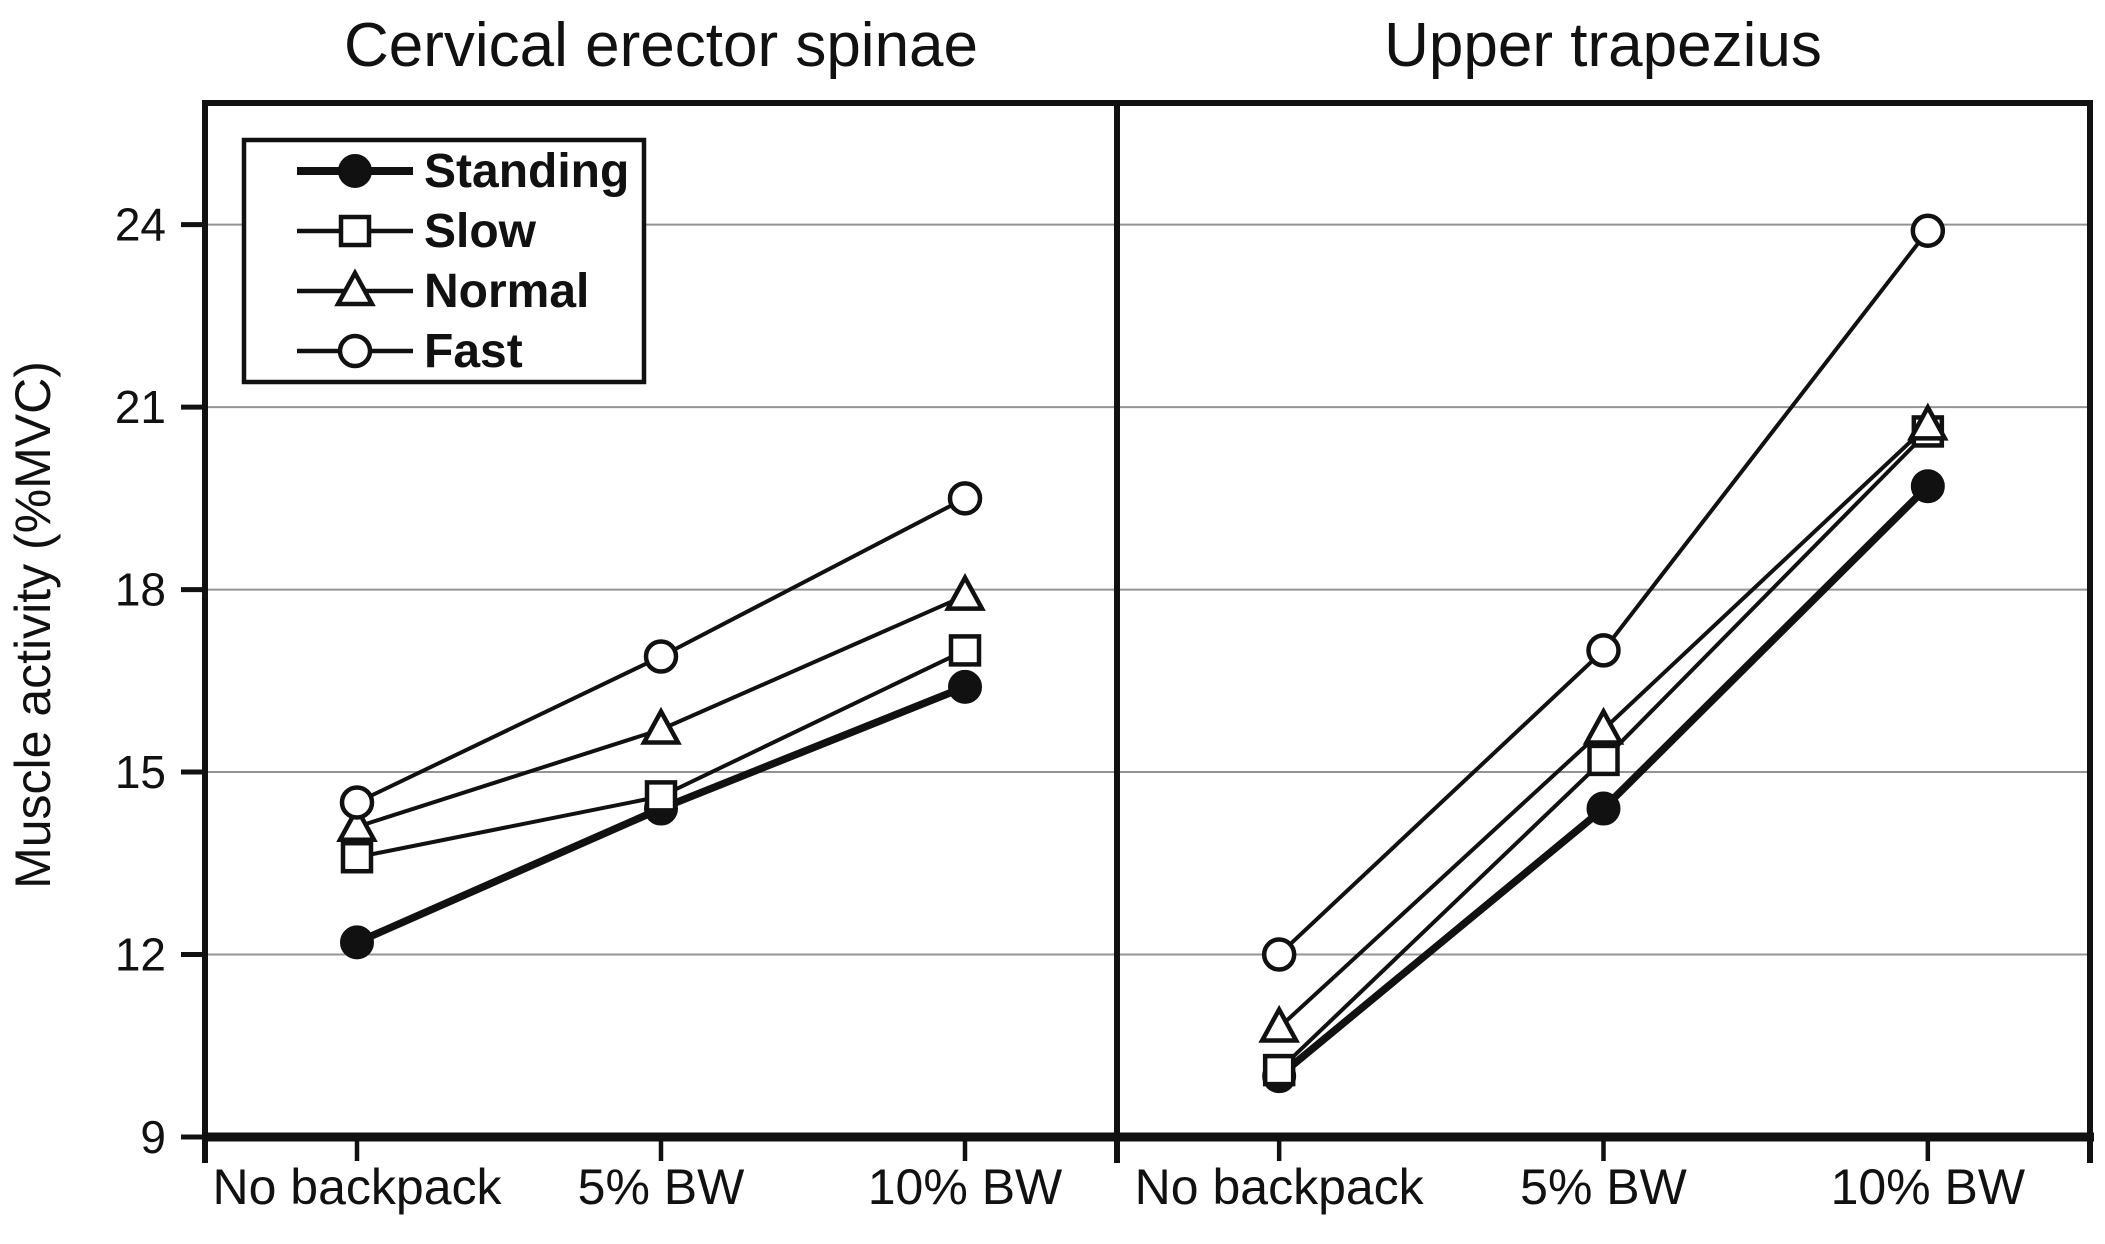 The width and height of the screenshot is (2105, 1244). I want to click on legend-item-normal: Normal, so click(443, 291).